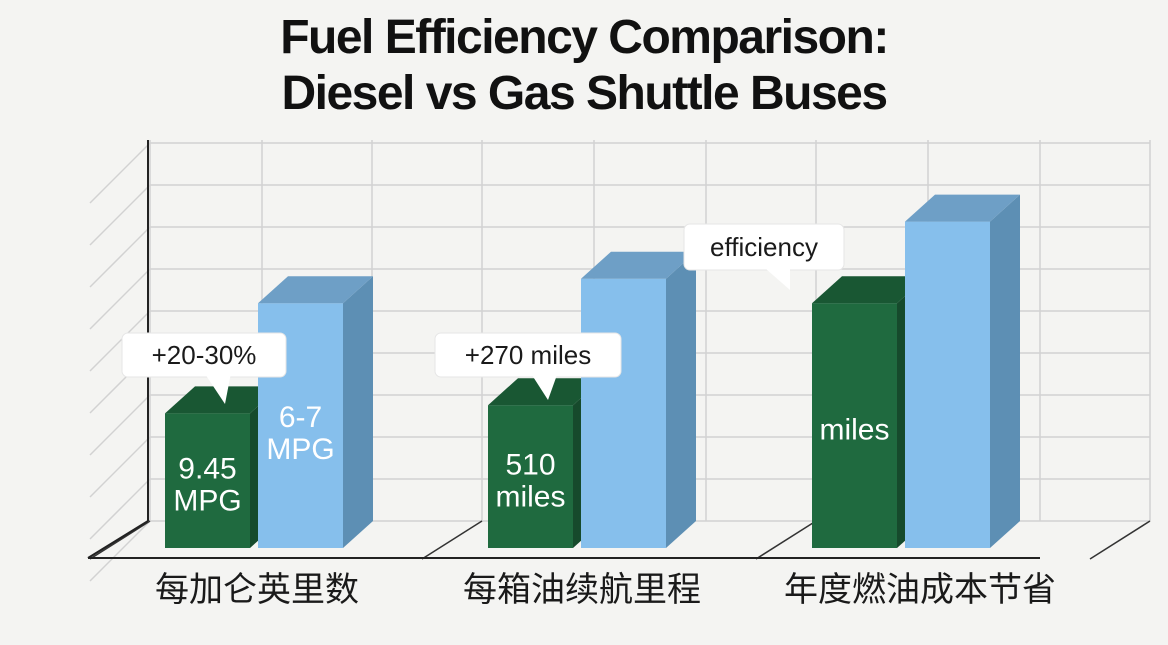 This screenshot has height=645, width=1168. I want to click on diesel-bar-value-label: 510 miles, so click(530, 481).